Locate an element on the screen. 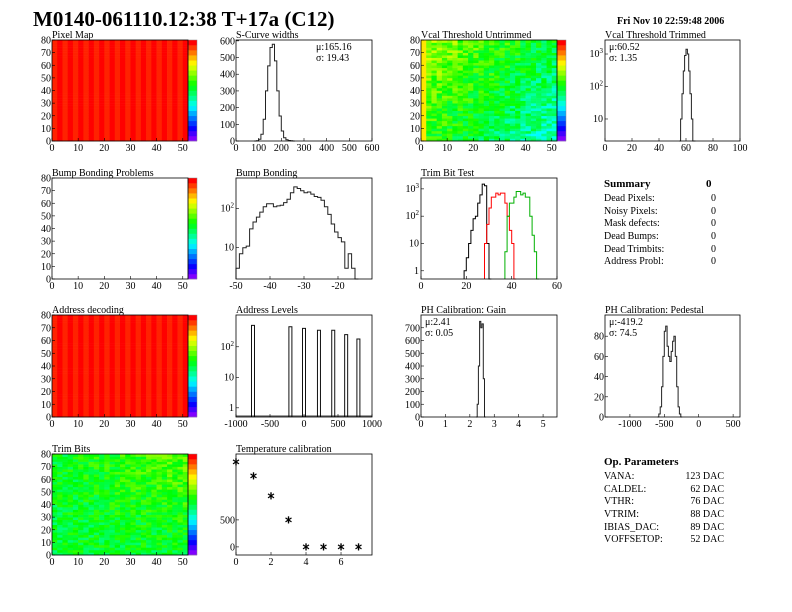 The height and width of the screenshot is (612, 792). summary-row: Noisy Pixels: 0 is located at coordinates (664, 212).